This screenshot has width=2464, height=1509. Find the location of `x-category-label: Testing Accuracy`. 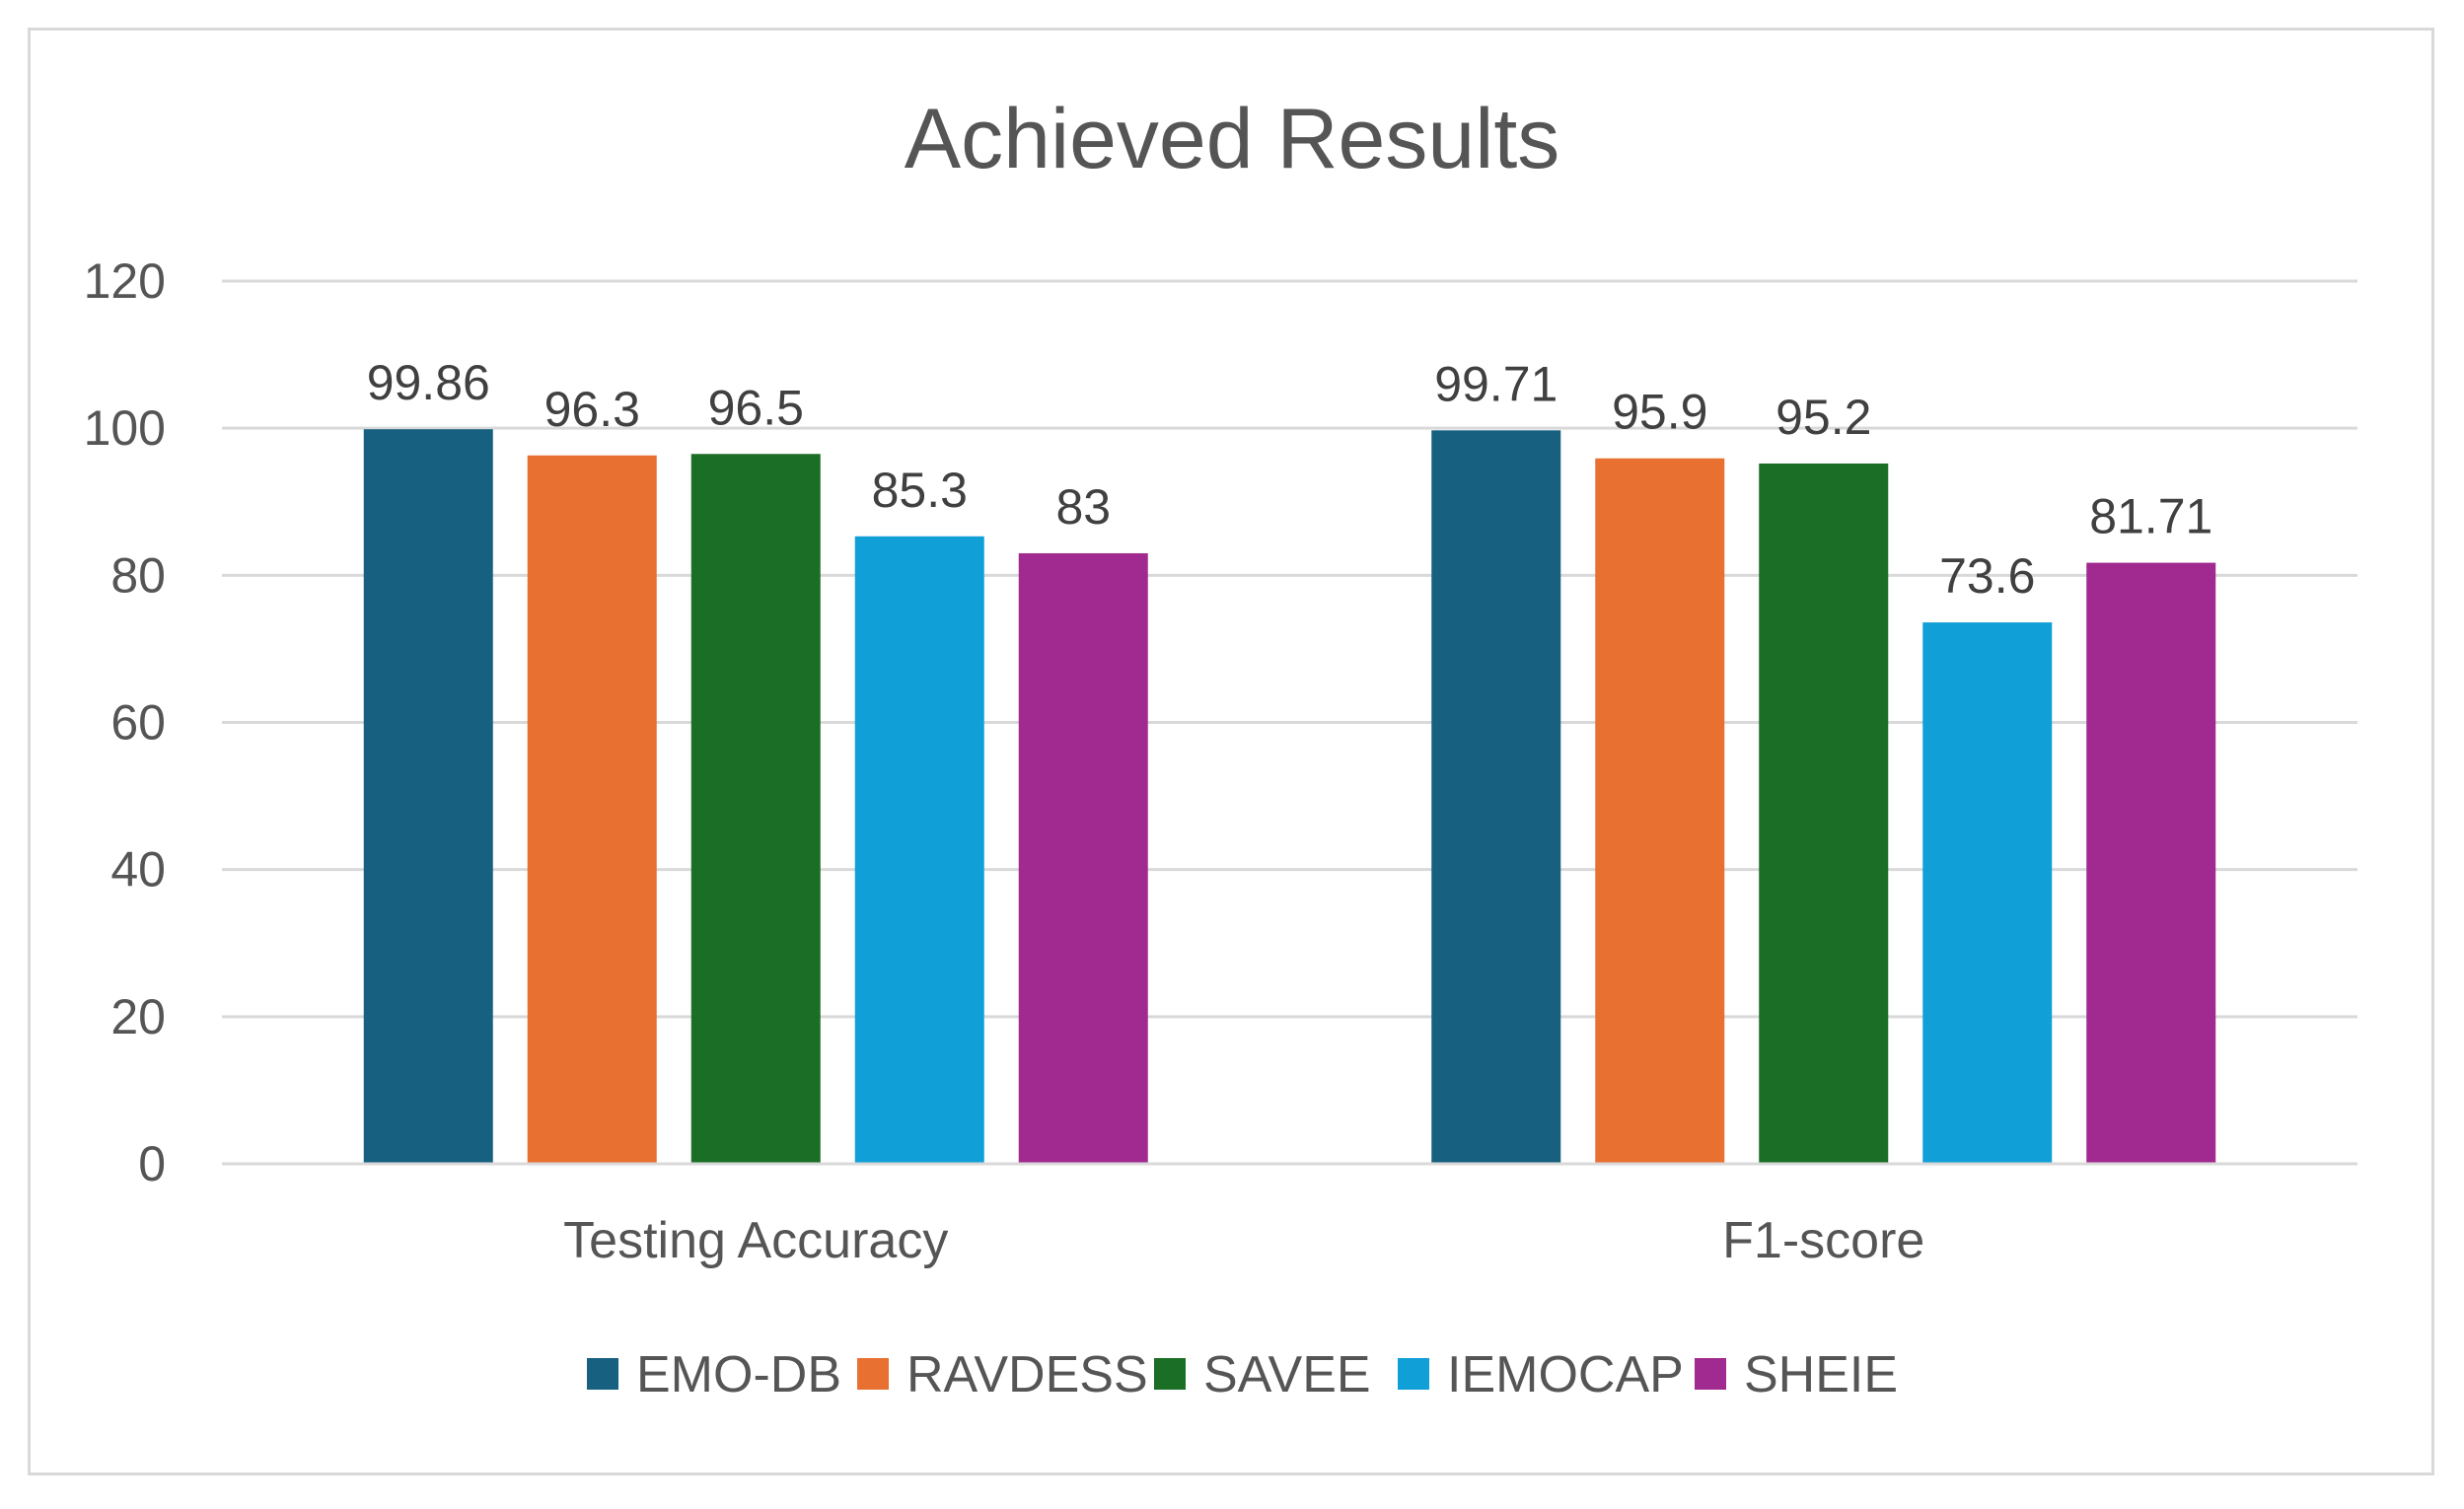

x-category-label: Testing Accuracy is located at coordinates (755, 1240).